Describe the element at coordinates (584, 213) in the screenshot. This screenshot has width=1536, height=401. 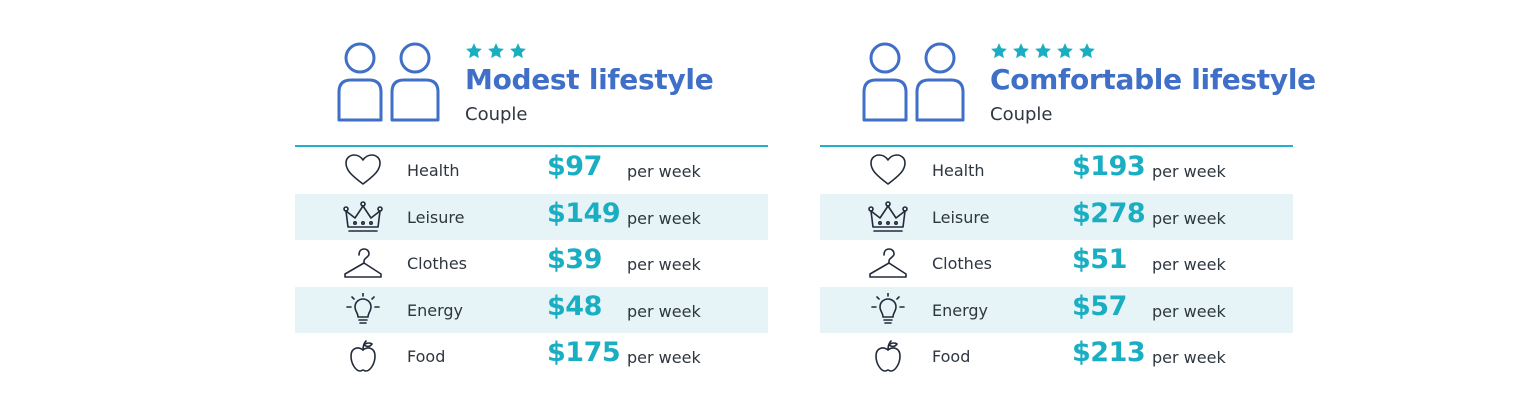
I see `row-amount: $149` at that location.